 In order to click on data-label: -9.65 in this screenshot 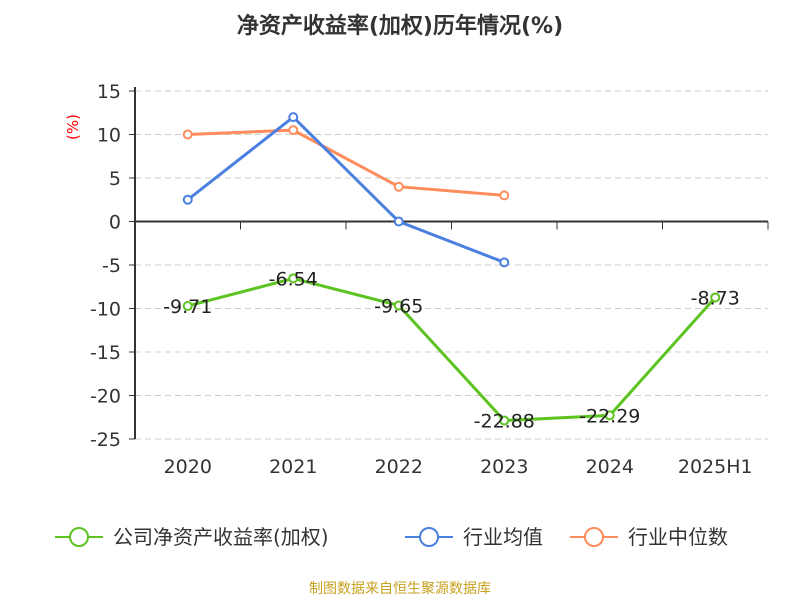, I will do `click(398, 306)`.